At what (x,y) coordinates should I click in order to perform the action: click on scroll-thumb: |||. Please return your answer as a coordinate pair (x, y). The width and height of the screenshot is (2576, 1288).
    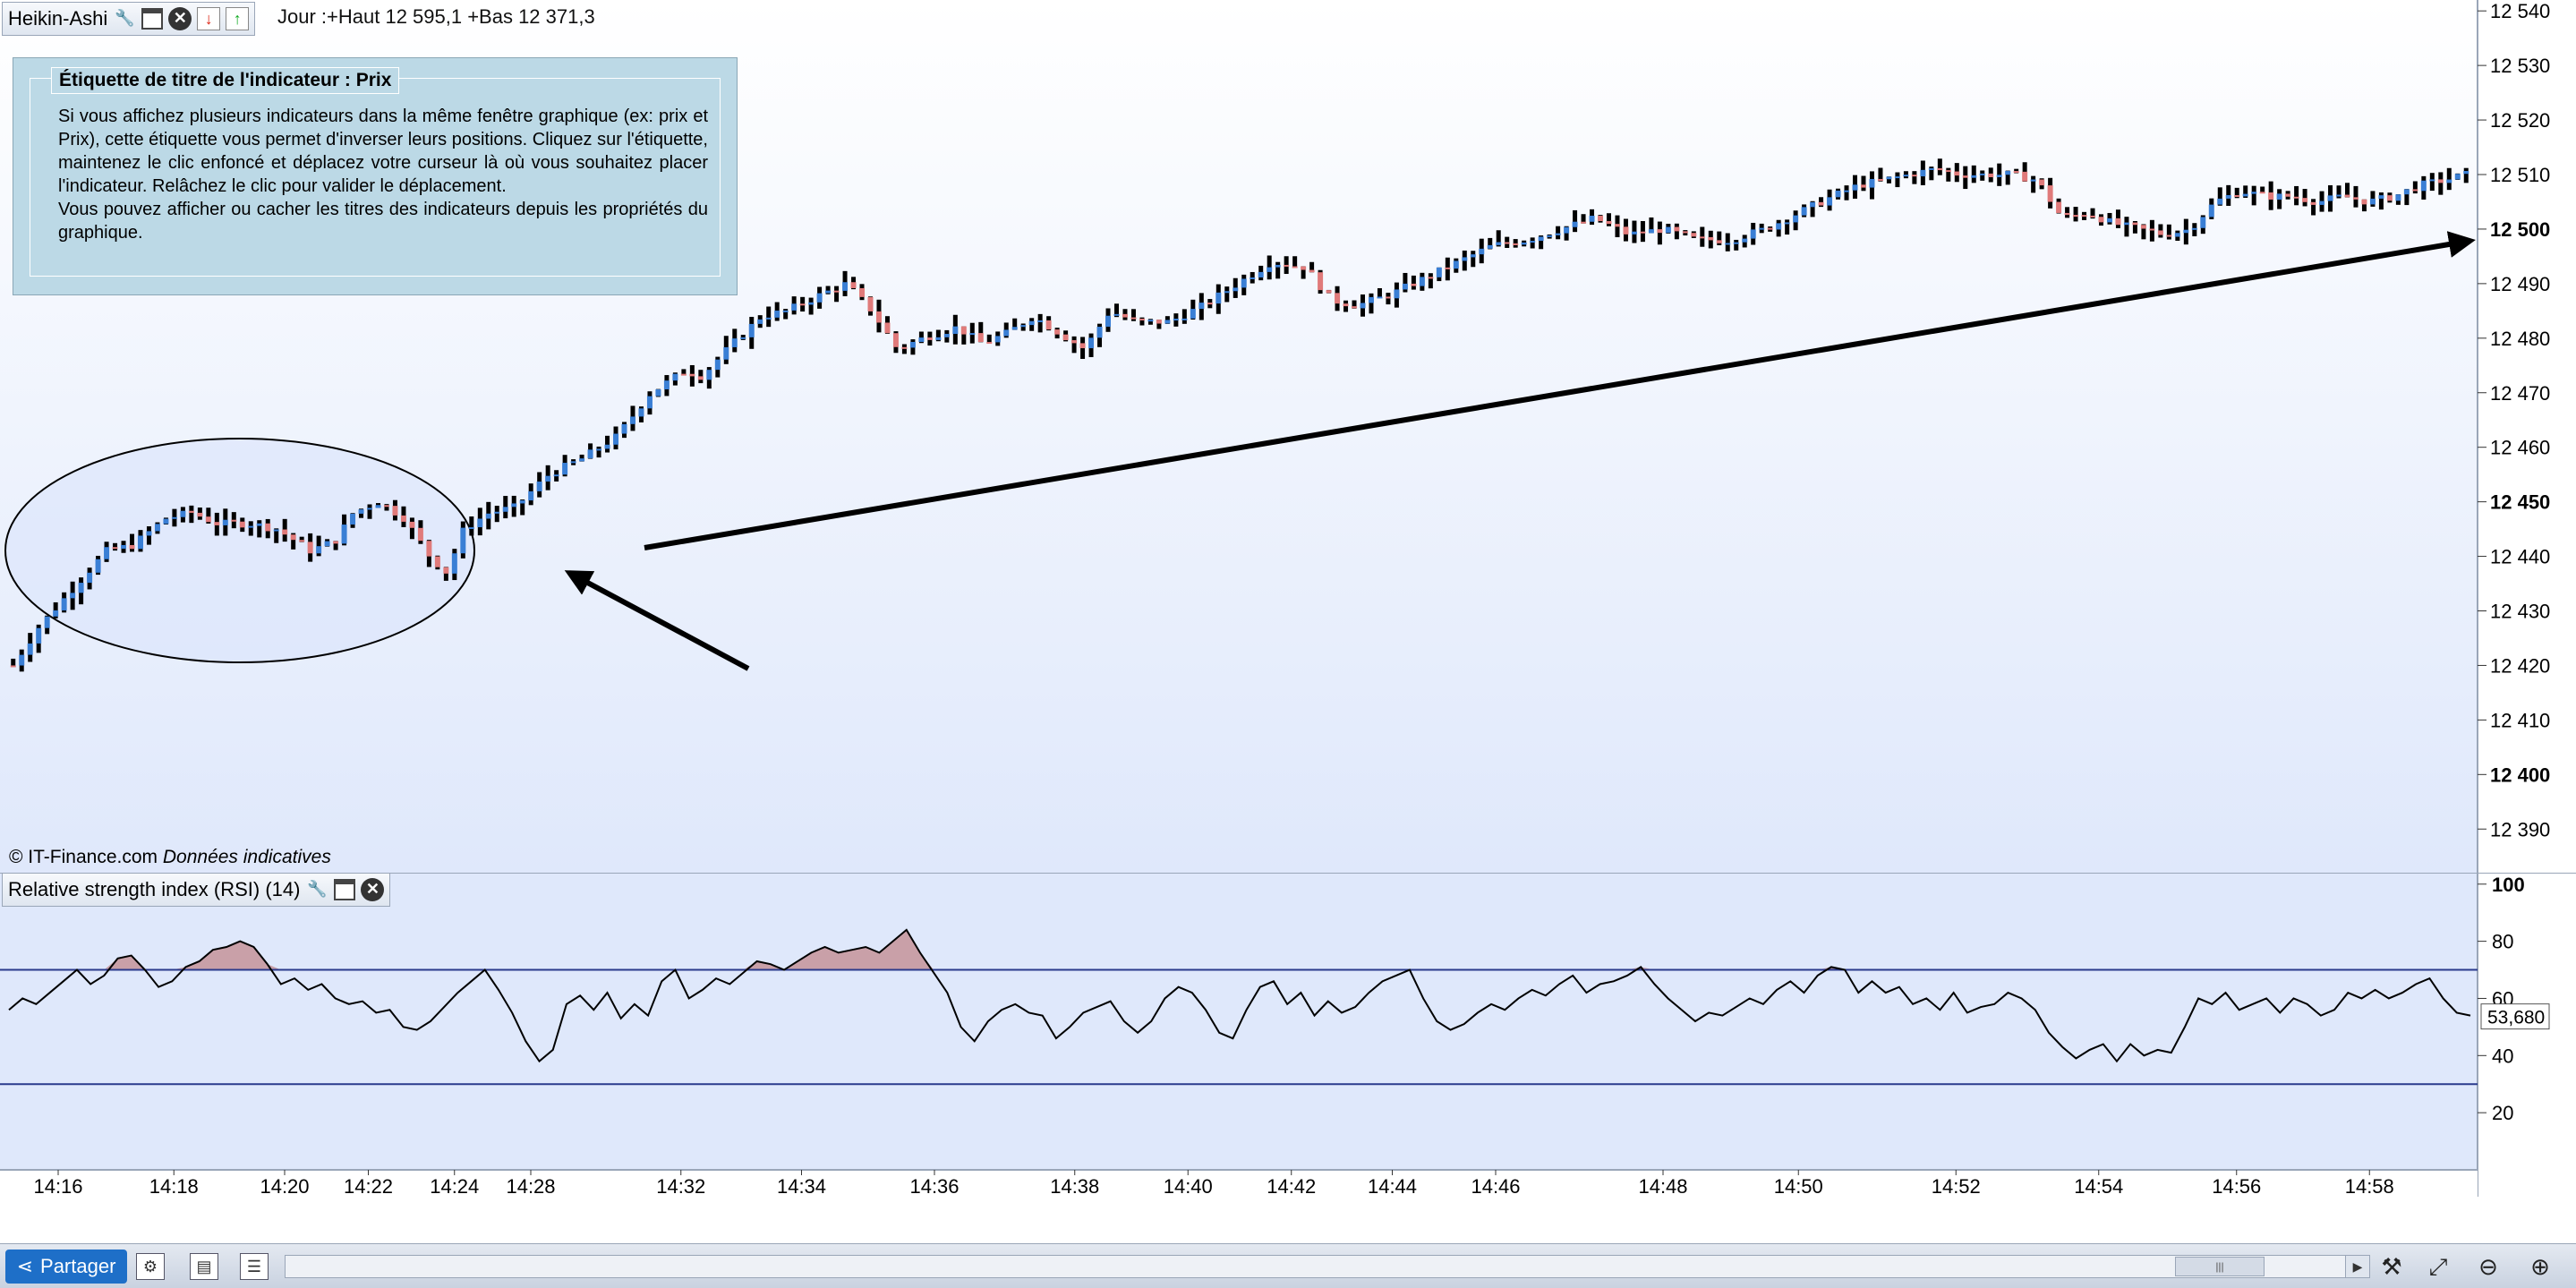
    Looking at the image, I should click on (2220, 1266).